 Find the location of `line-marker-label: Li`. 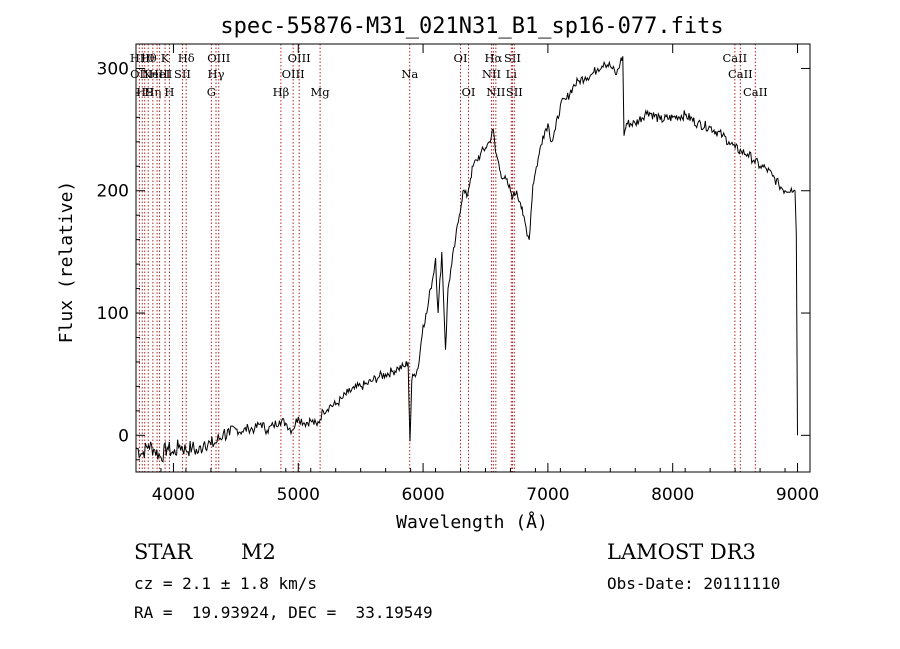

line-marker-label: Li is located at coordinates (512, 74).